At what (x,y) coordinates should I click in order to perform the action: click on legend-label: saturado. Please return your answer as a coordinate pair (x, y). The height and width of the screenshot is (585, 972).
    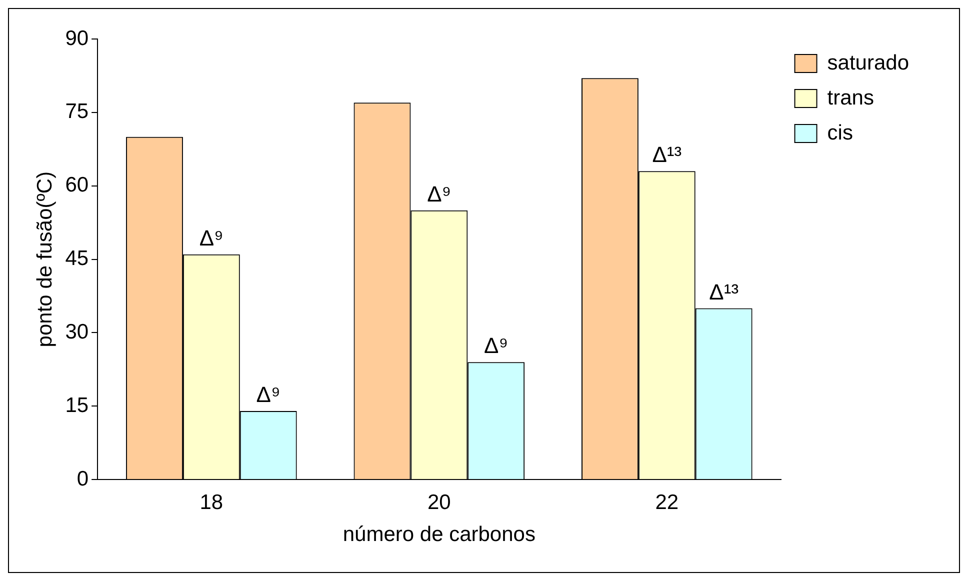
    Looking at the image, I should click on (868, 62).